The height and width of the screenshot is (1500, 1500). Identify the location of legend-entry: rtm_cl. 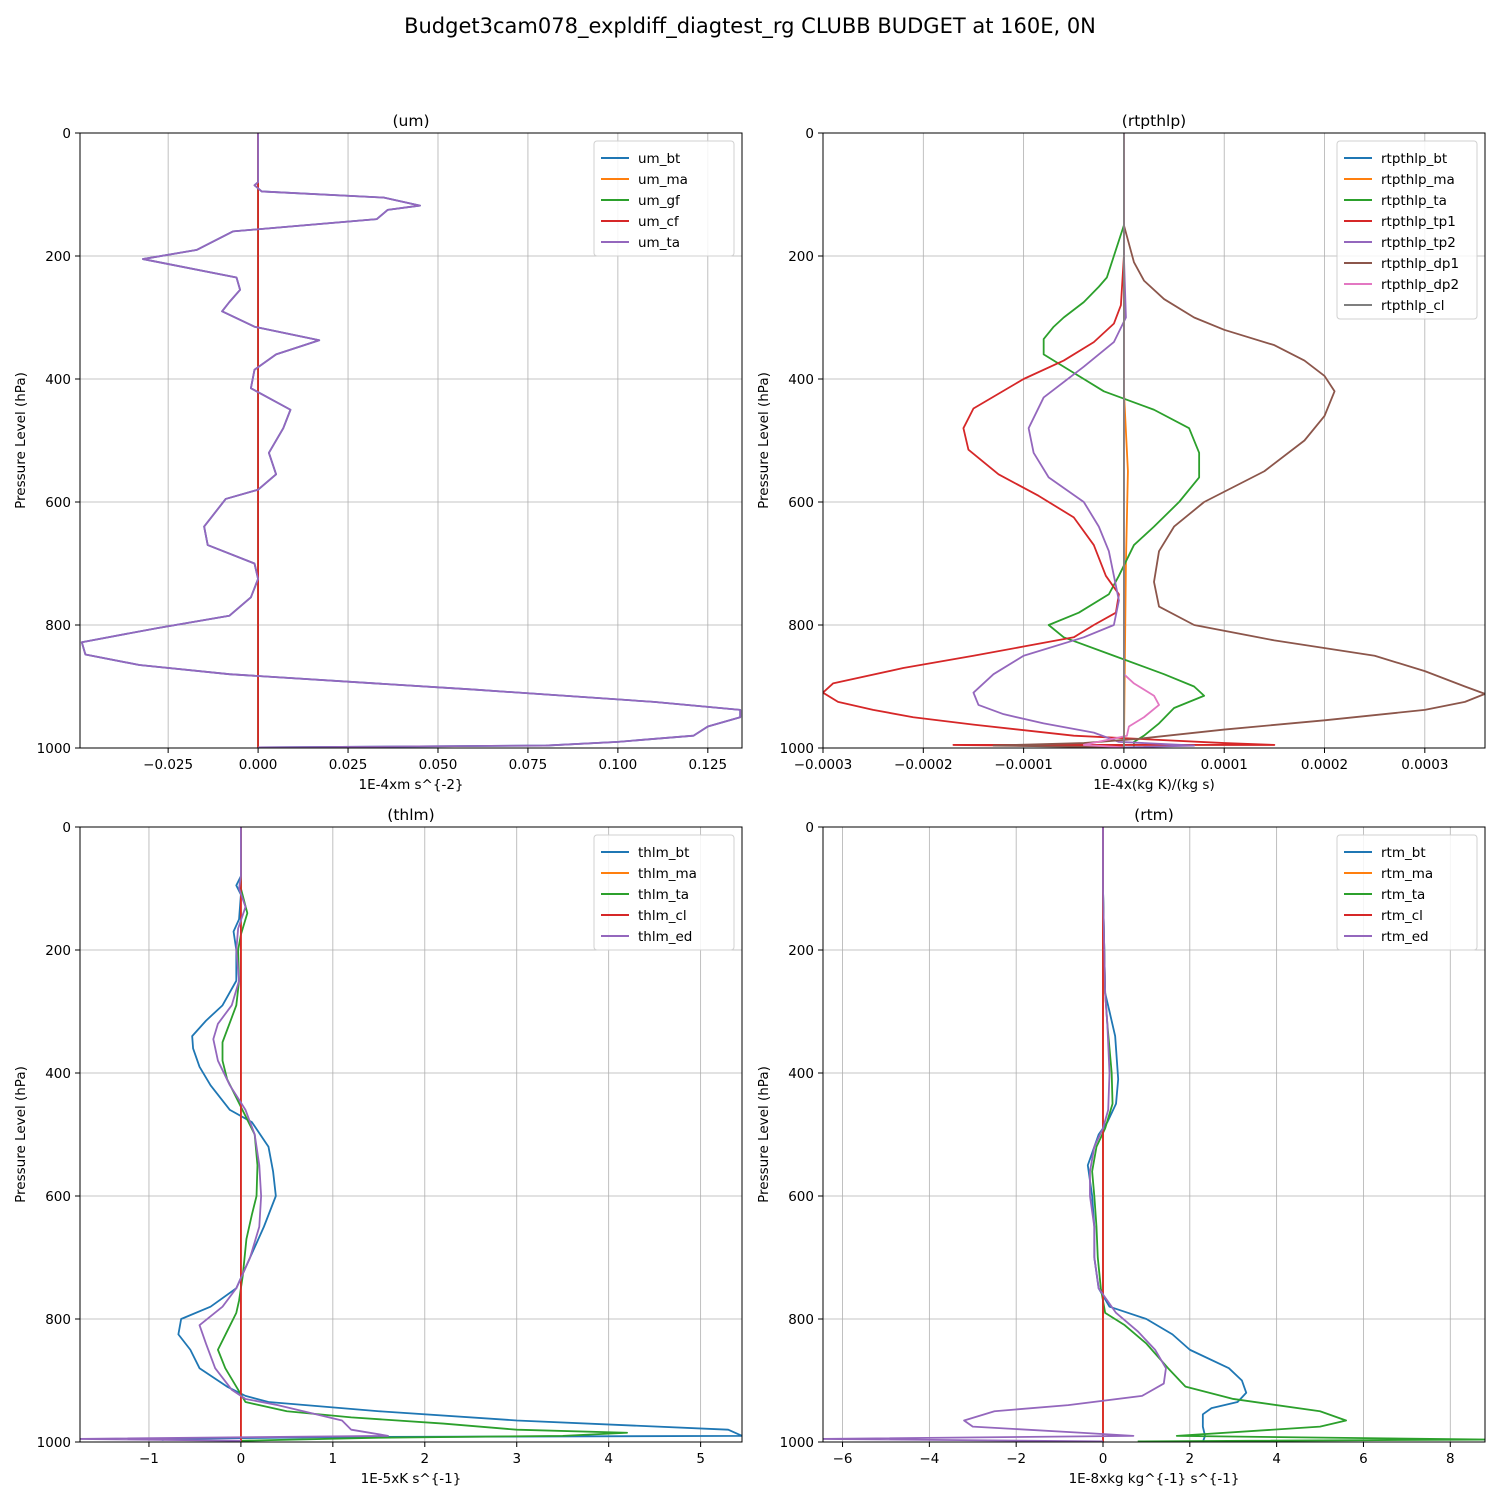
(1402, 916).